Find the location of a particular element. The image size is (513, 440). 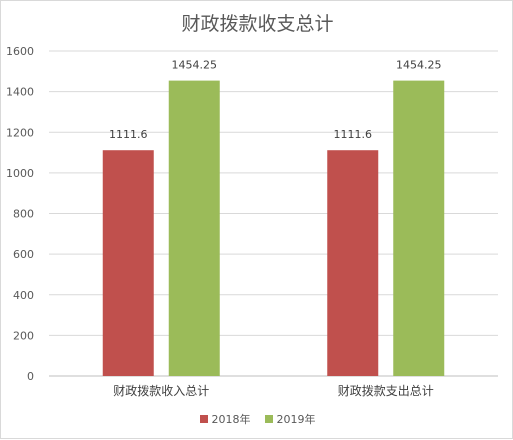

y-tick-label: 200 is located at coordinates (23, 335).